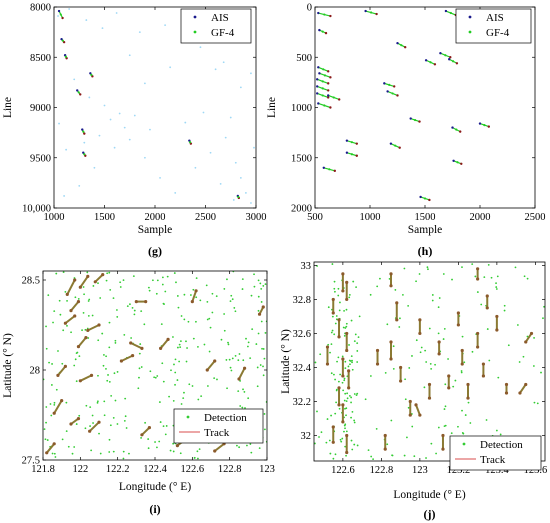 The height and width of the screenshot is (523, 550). Describe the element at coordinates (493, 460) in the screenshot. I see `legend-label: Track` at that location.